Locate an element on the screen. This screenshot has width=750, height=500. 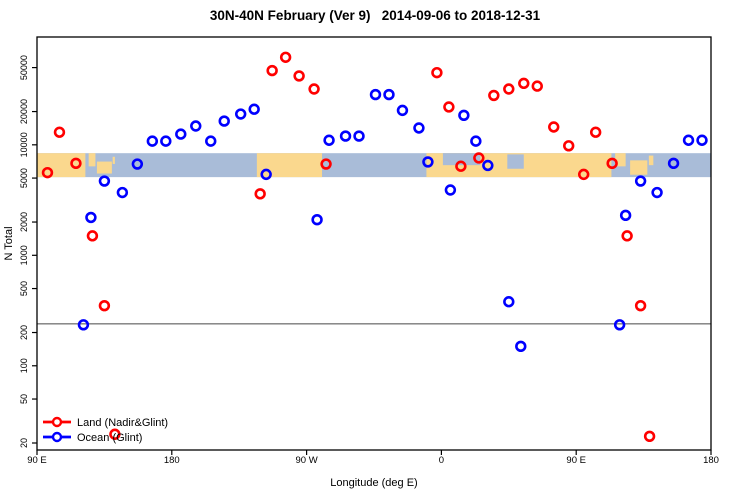
x-axis-title: Longitude (deg E) is located at coordinates (373, 483).